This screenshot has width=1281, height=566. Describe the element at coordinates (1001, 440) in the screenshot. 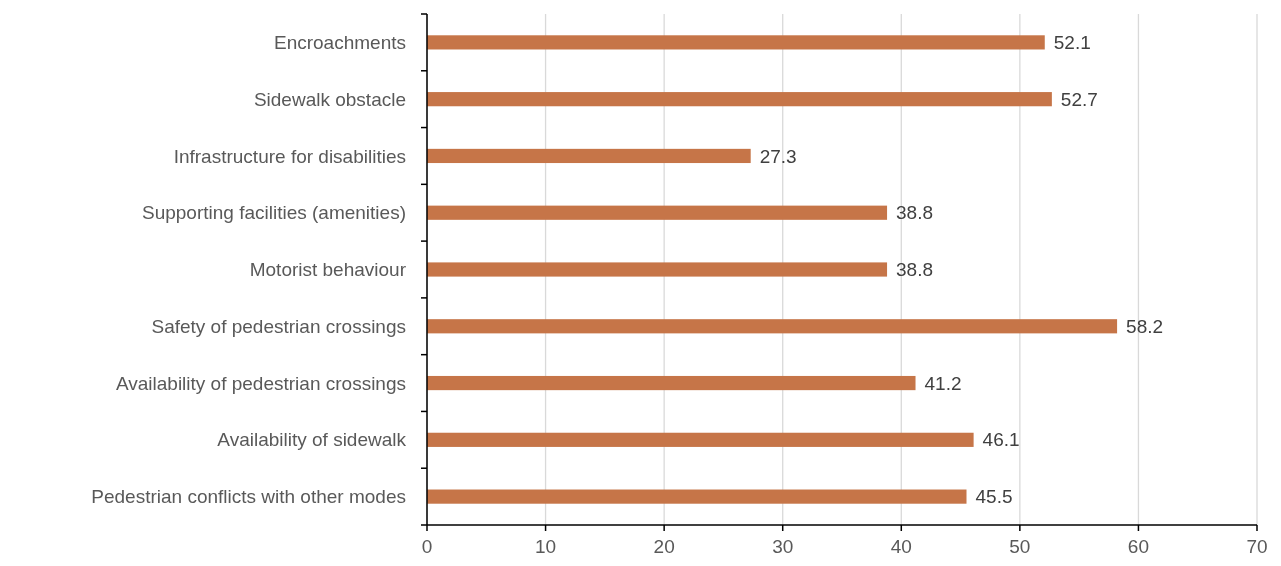

I see `data-label: 46.1` at that location.